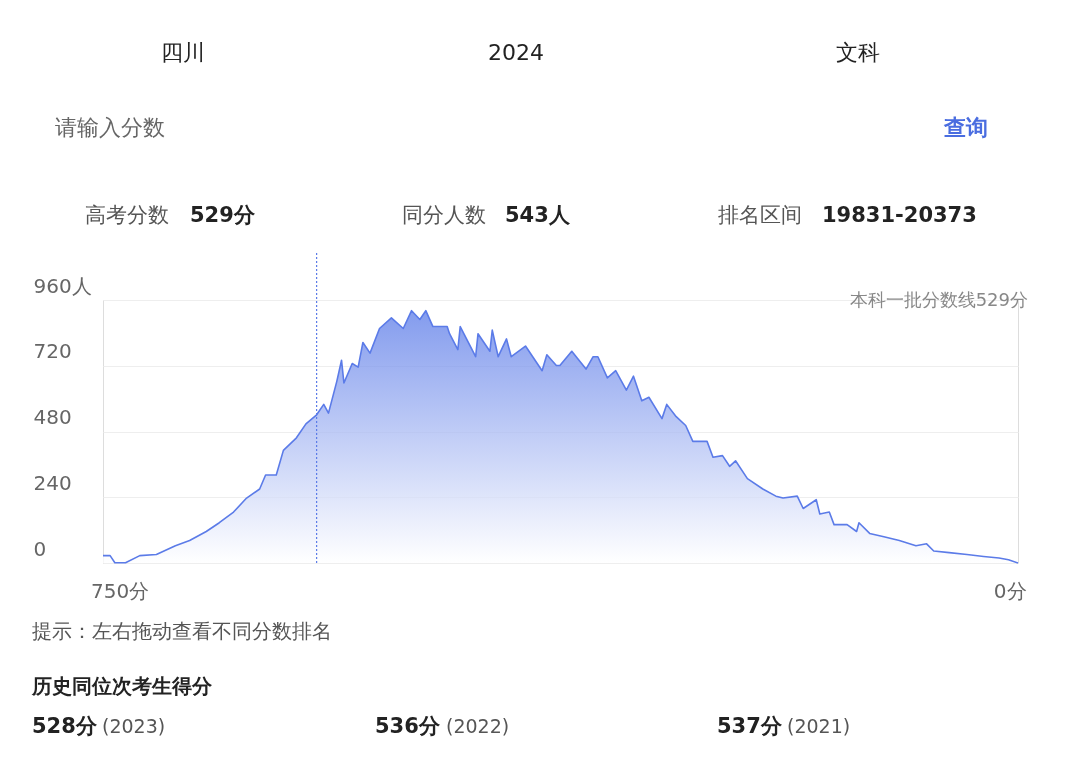 The width and height of the screenshot is (1080, 771). I want to click on text: 查询, so click(965, 127).